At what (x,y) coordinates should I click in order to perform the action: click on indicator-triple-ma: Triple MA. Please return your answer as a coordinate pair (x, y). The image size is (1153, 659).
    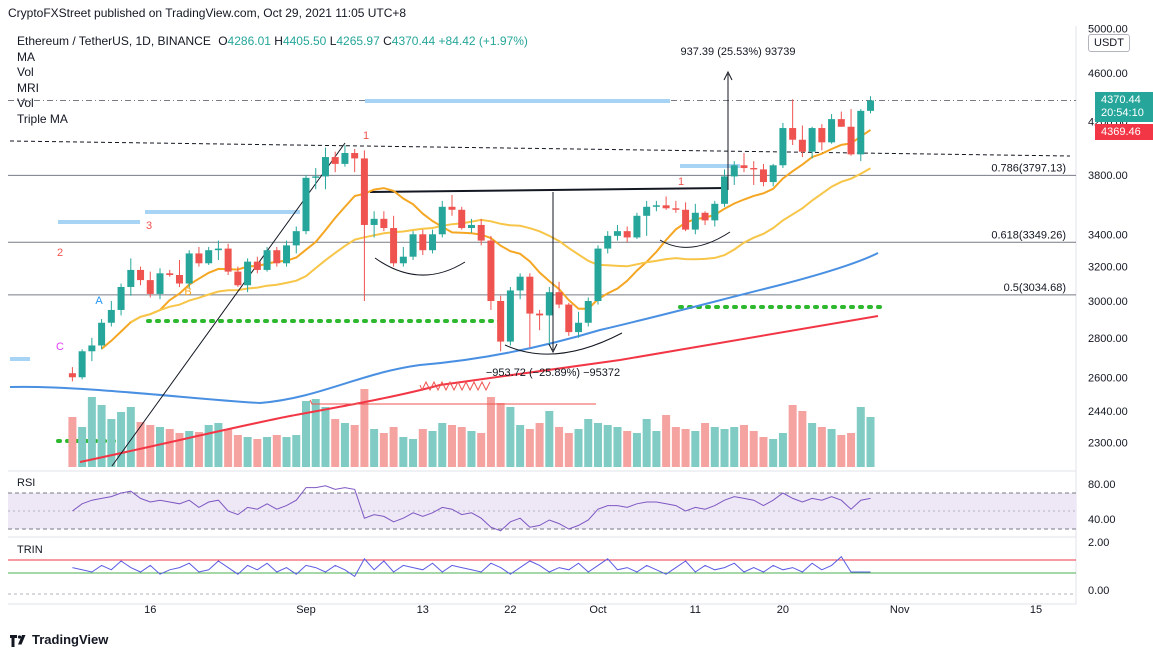
    Looking at the image, I should click on (42, 118).